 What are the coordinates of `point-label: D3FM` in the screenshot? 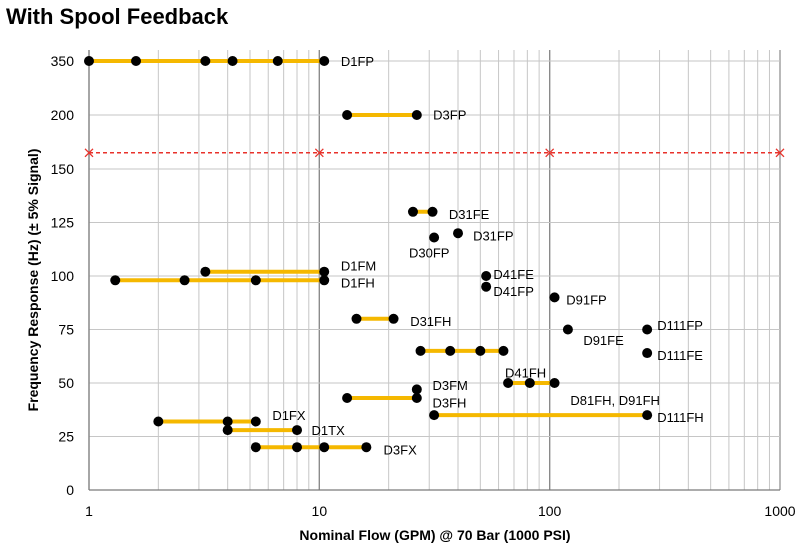 It's located at (450, 385).